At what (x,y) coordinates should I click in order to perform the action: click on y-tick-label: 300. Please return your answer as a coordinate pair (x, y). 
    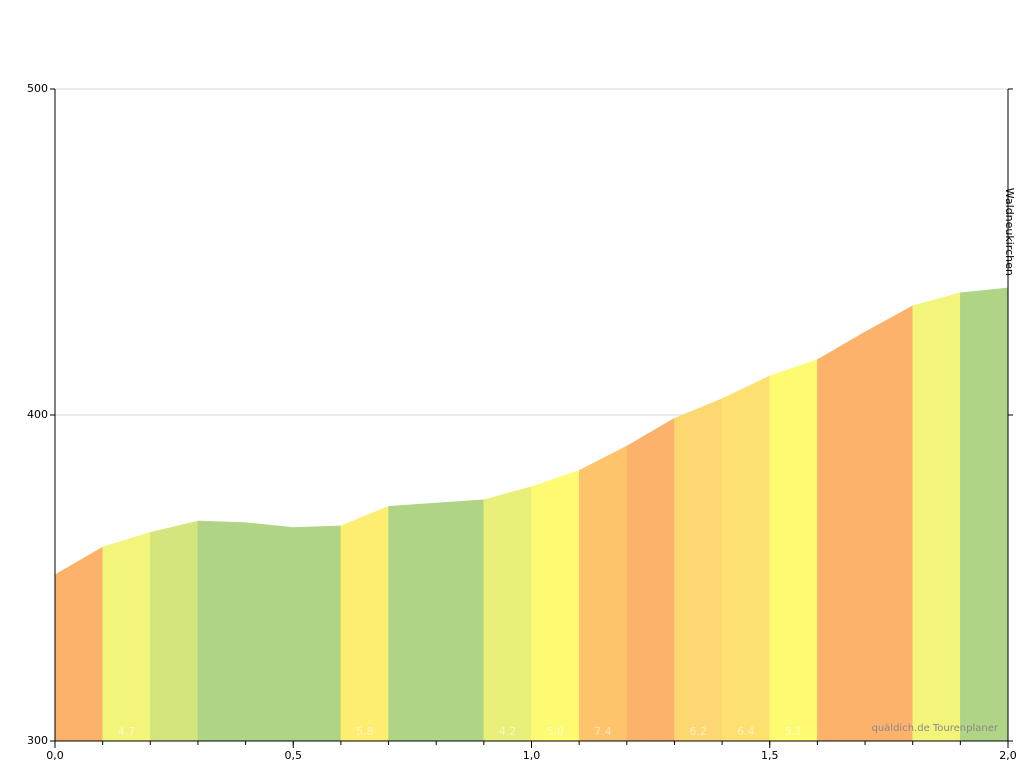
    Looking at the image, I should click on (37, 740).